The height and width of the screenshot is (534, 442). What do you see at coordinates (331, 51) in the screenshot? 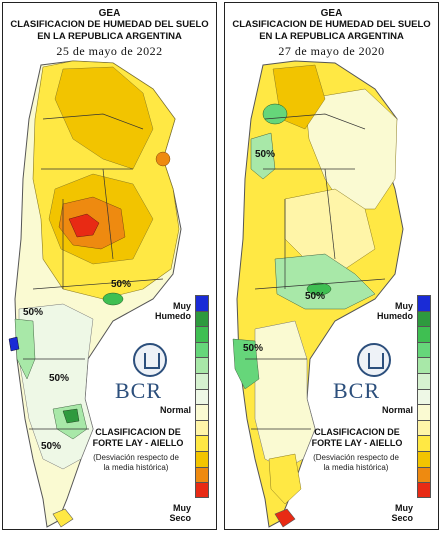
I see `map-date: 27 de mayo de 2020` at bounding box center [331, 51].